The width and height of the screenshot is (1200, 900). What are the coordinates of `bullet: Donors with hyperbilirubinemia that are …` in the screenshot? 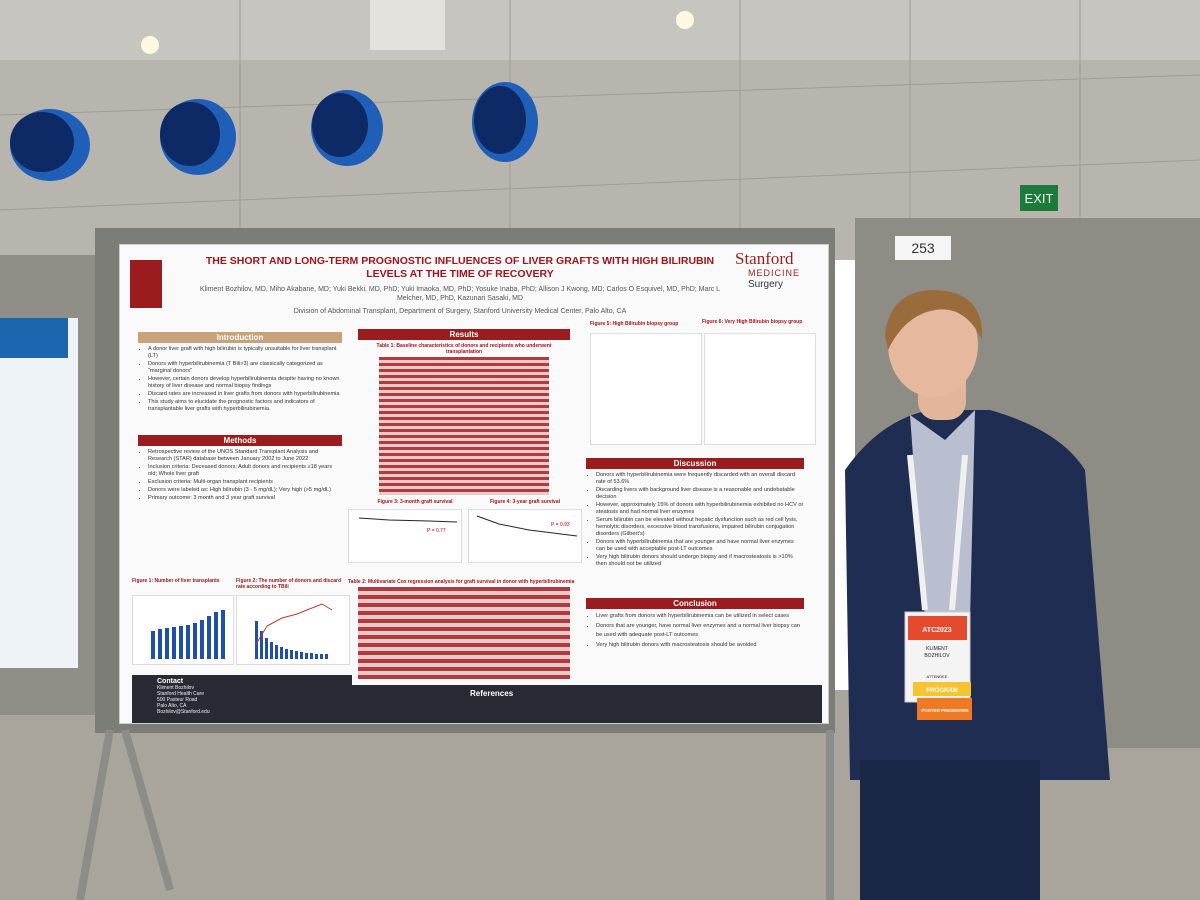 It's located at (700, 546).